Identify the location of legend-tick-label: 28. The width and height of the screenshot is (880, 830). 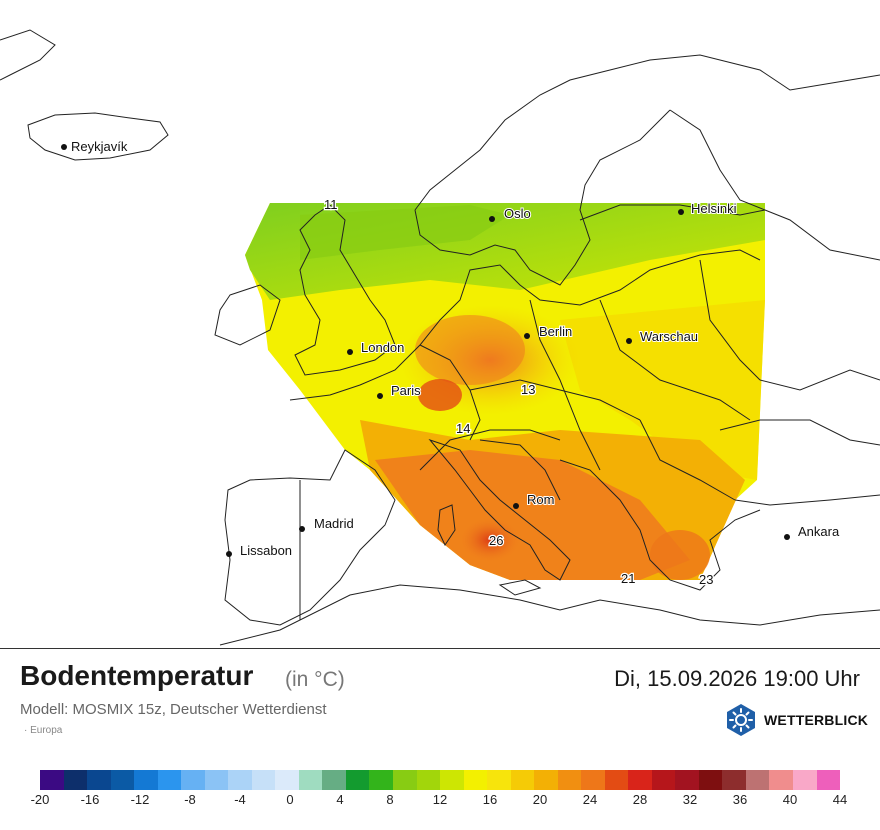
(640, 799).